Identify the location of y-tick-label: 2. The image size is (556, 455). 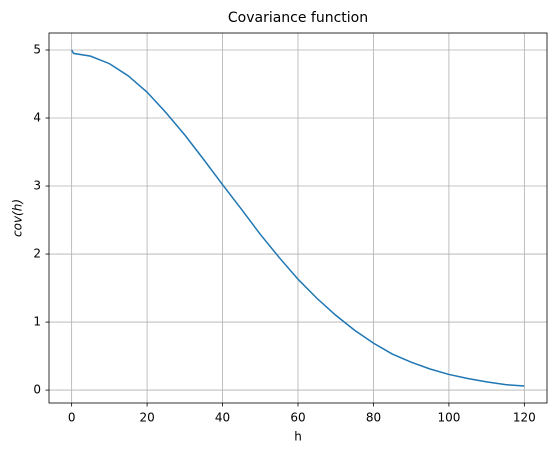
(37, 254).